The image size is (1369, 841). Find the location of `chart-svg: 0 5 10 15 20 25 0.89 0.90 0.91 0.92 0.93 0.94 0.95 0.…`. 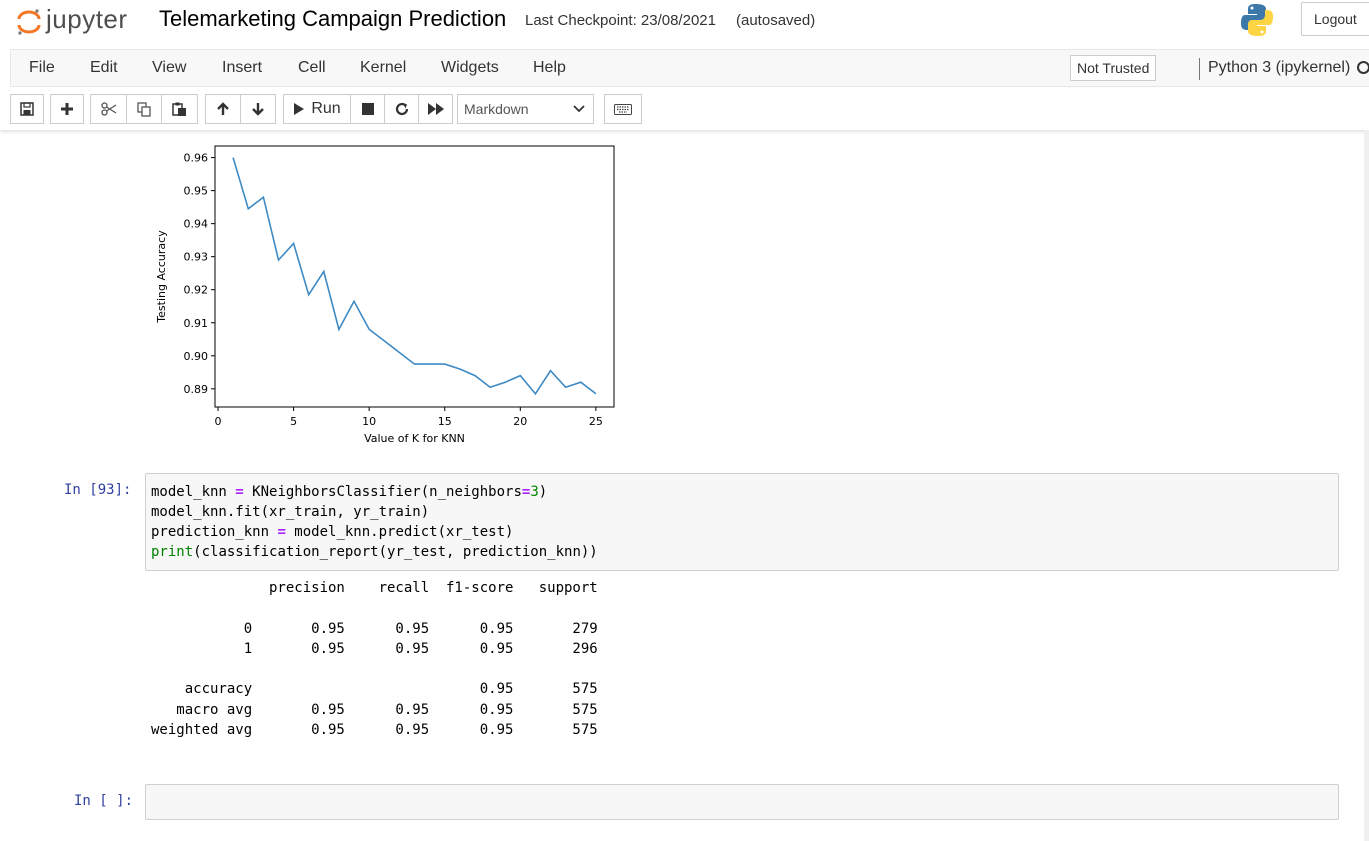

chart-svg: 0 5 10 15 20 25 0.89 0.90 0.91 0.92 0.93 0.94 0.95 0.… is located at coordinates (385, 295).